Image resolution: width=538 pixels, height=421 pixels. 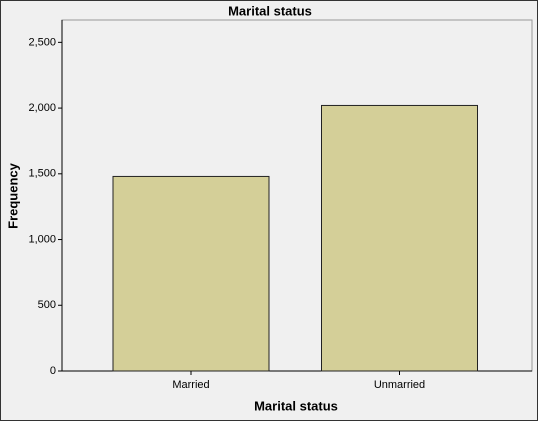 I want to click on chart-title: Marital status, so click(x=270, y=10).